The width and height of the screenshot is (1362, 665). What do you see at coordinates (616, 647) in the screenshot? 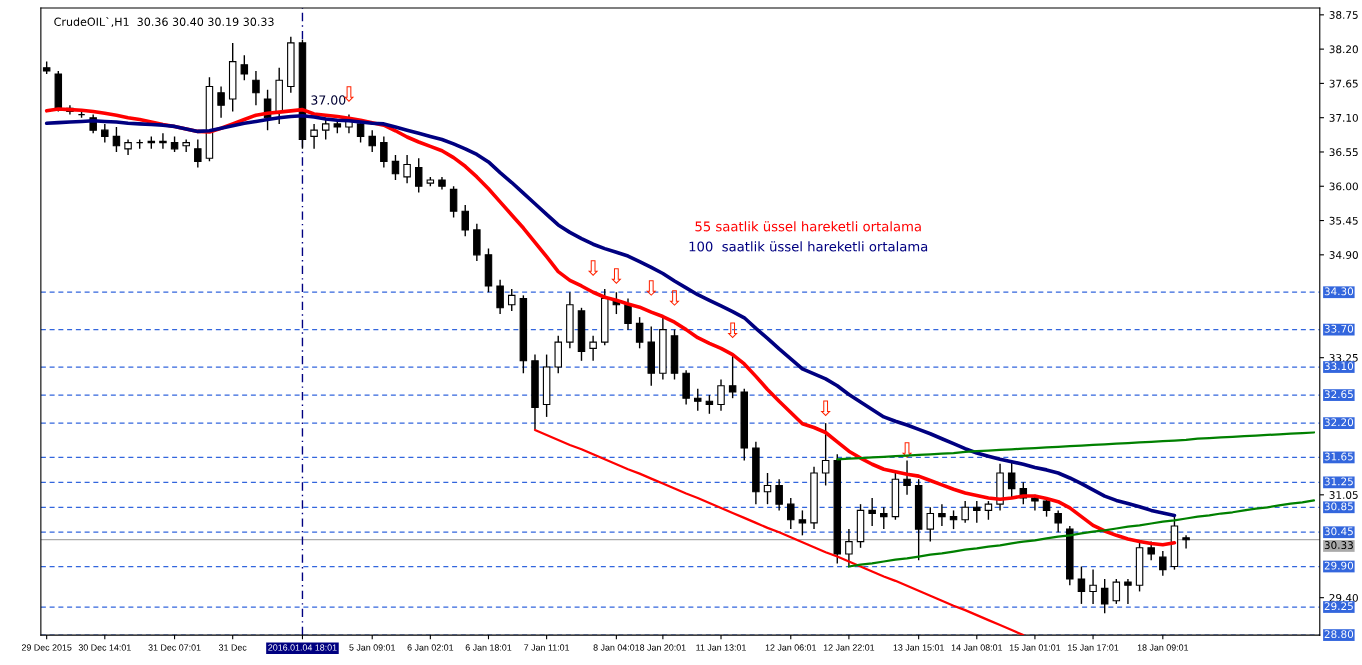
I see `x-tick-label: 8 Jan 04:01` at bounding box center [616, 647].